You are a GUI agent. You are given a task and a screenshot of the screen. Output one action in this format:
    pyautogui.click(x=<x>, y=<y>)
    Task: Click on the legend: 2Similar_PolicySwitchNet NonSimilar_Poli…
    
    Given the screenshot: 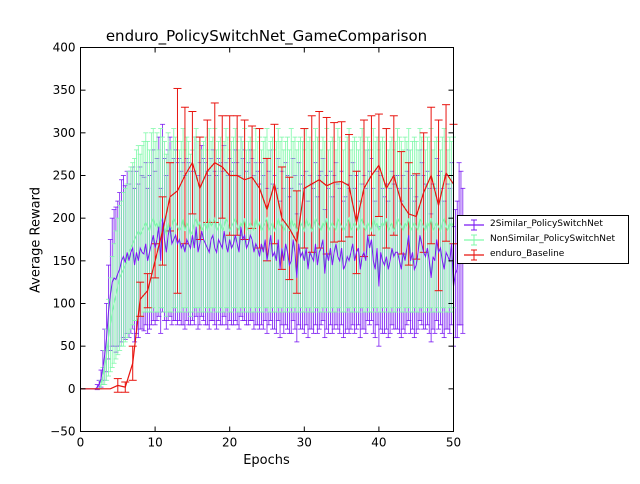 What is the action you would take?
    pyautogui.click(x=543, y=239)
    